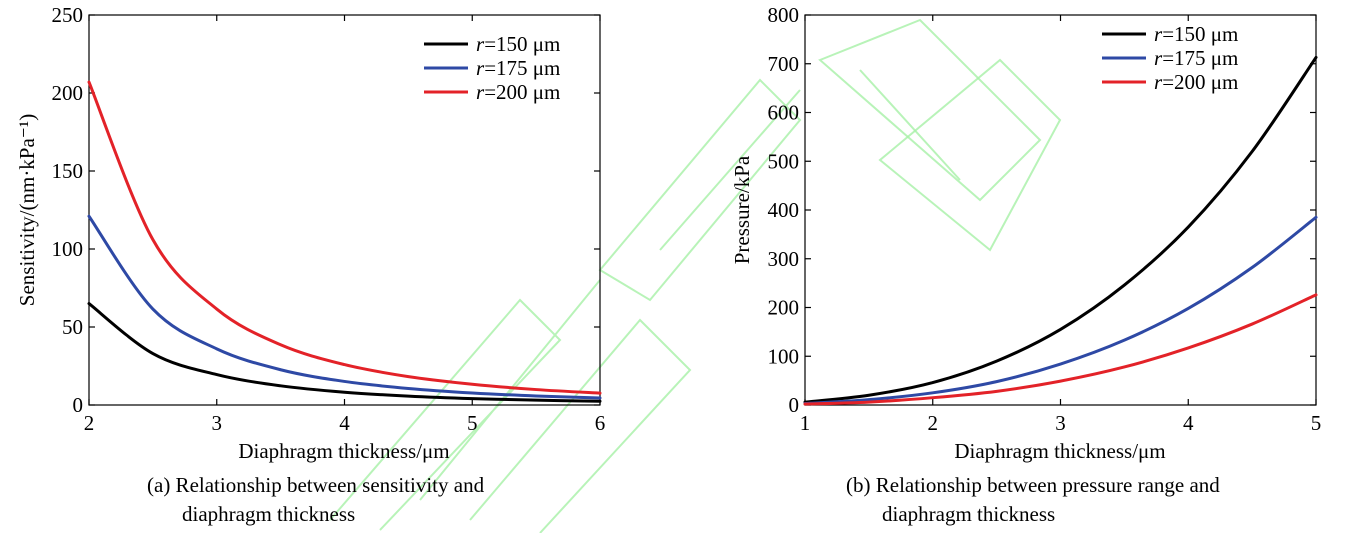 Image resolution: width=1352 pixels, height=533 pixels. Describe the element at coordinates (316, 485) in the screenshot. I see `caption-line-1: (a) Relationship between sensitivity and` at that location.